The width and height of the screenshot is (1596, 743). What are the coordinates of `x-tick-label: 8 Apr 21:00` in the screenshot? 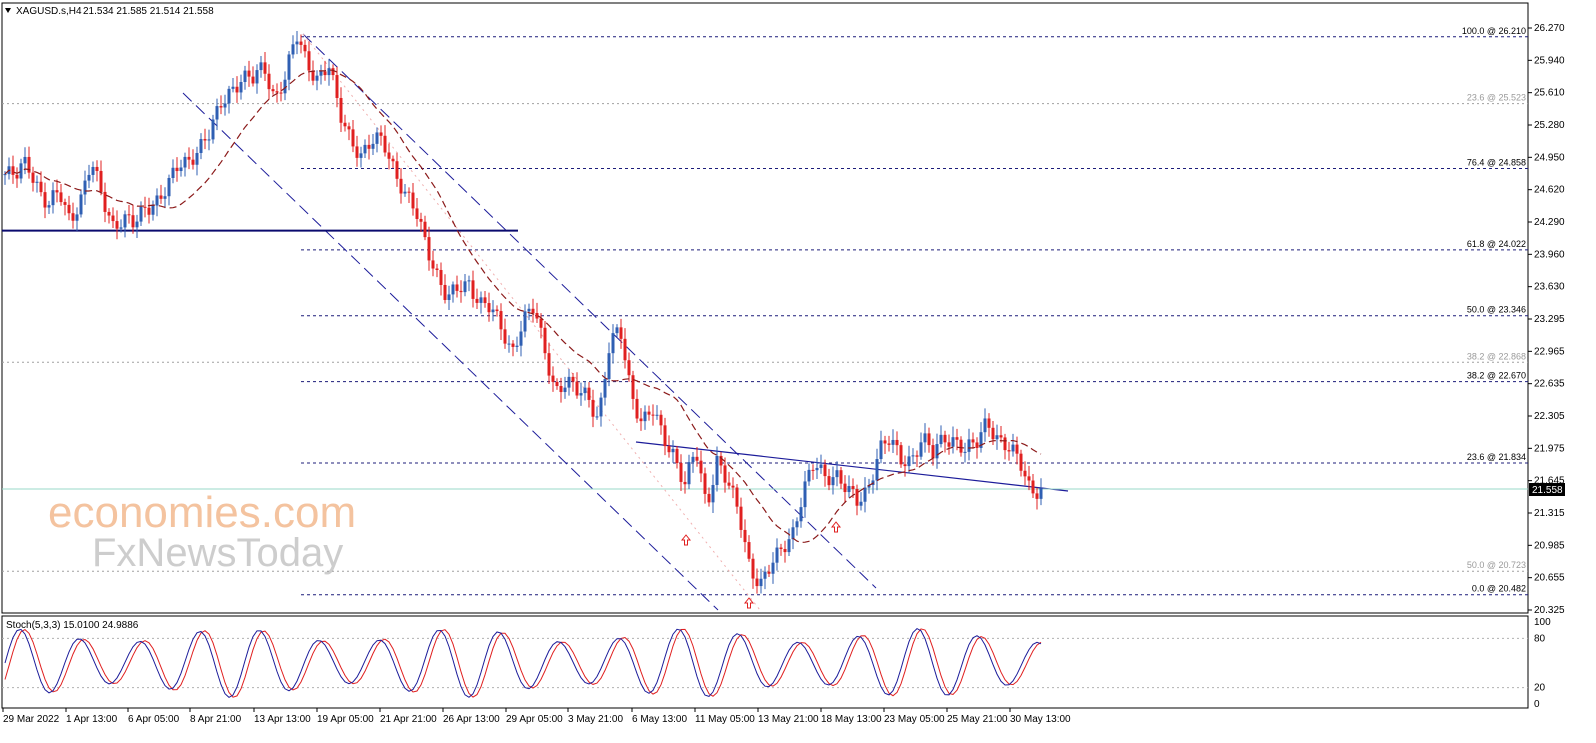 It's located at (216, 719).